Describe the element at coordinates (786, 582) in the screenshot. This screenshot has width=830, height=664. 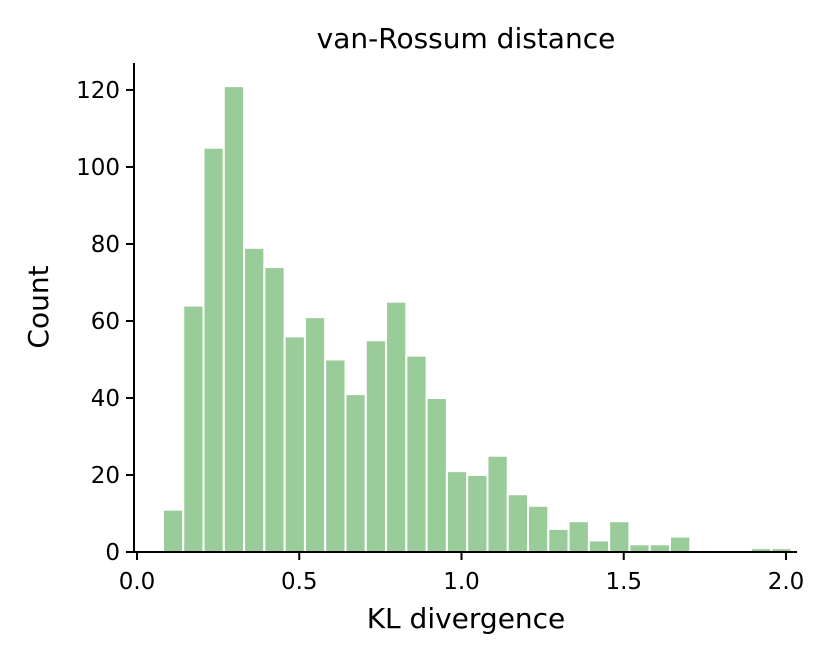
I see `x-tick-label: 2.0` at that location.